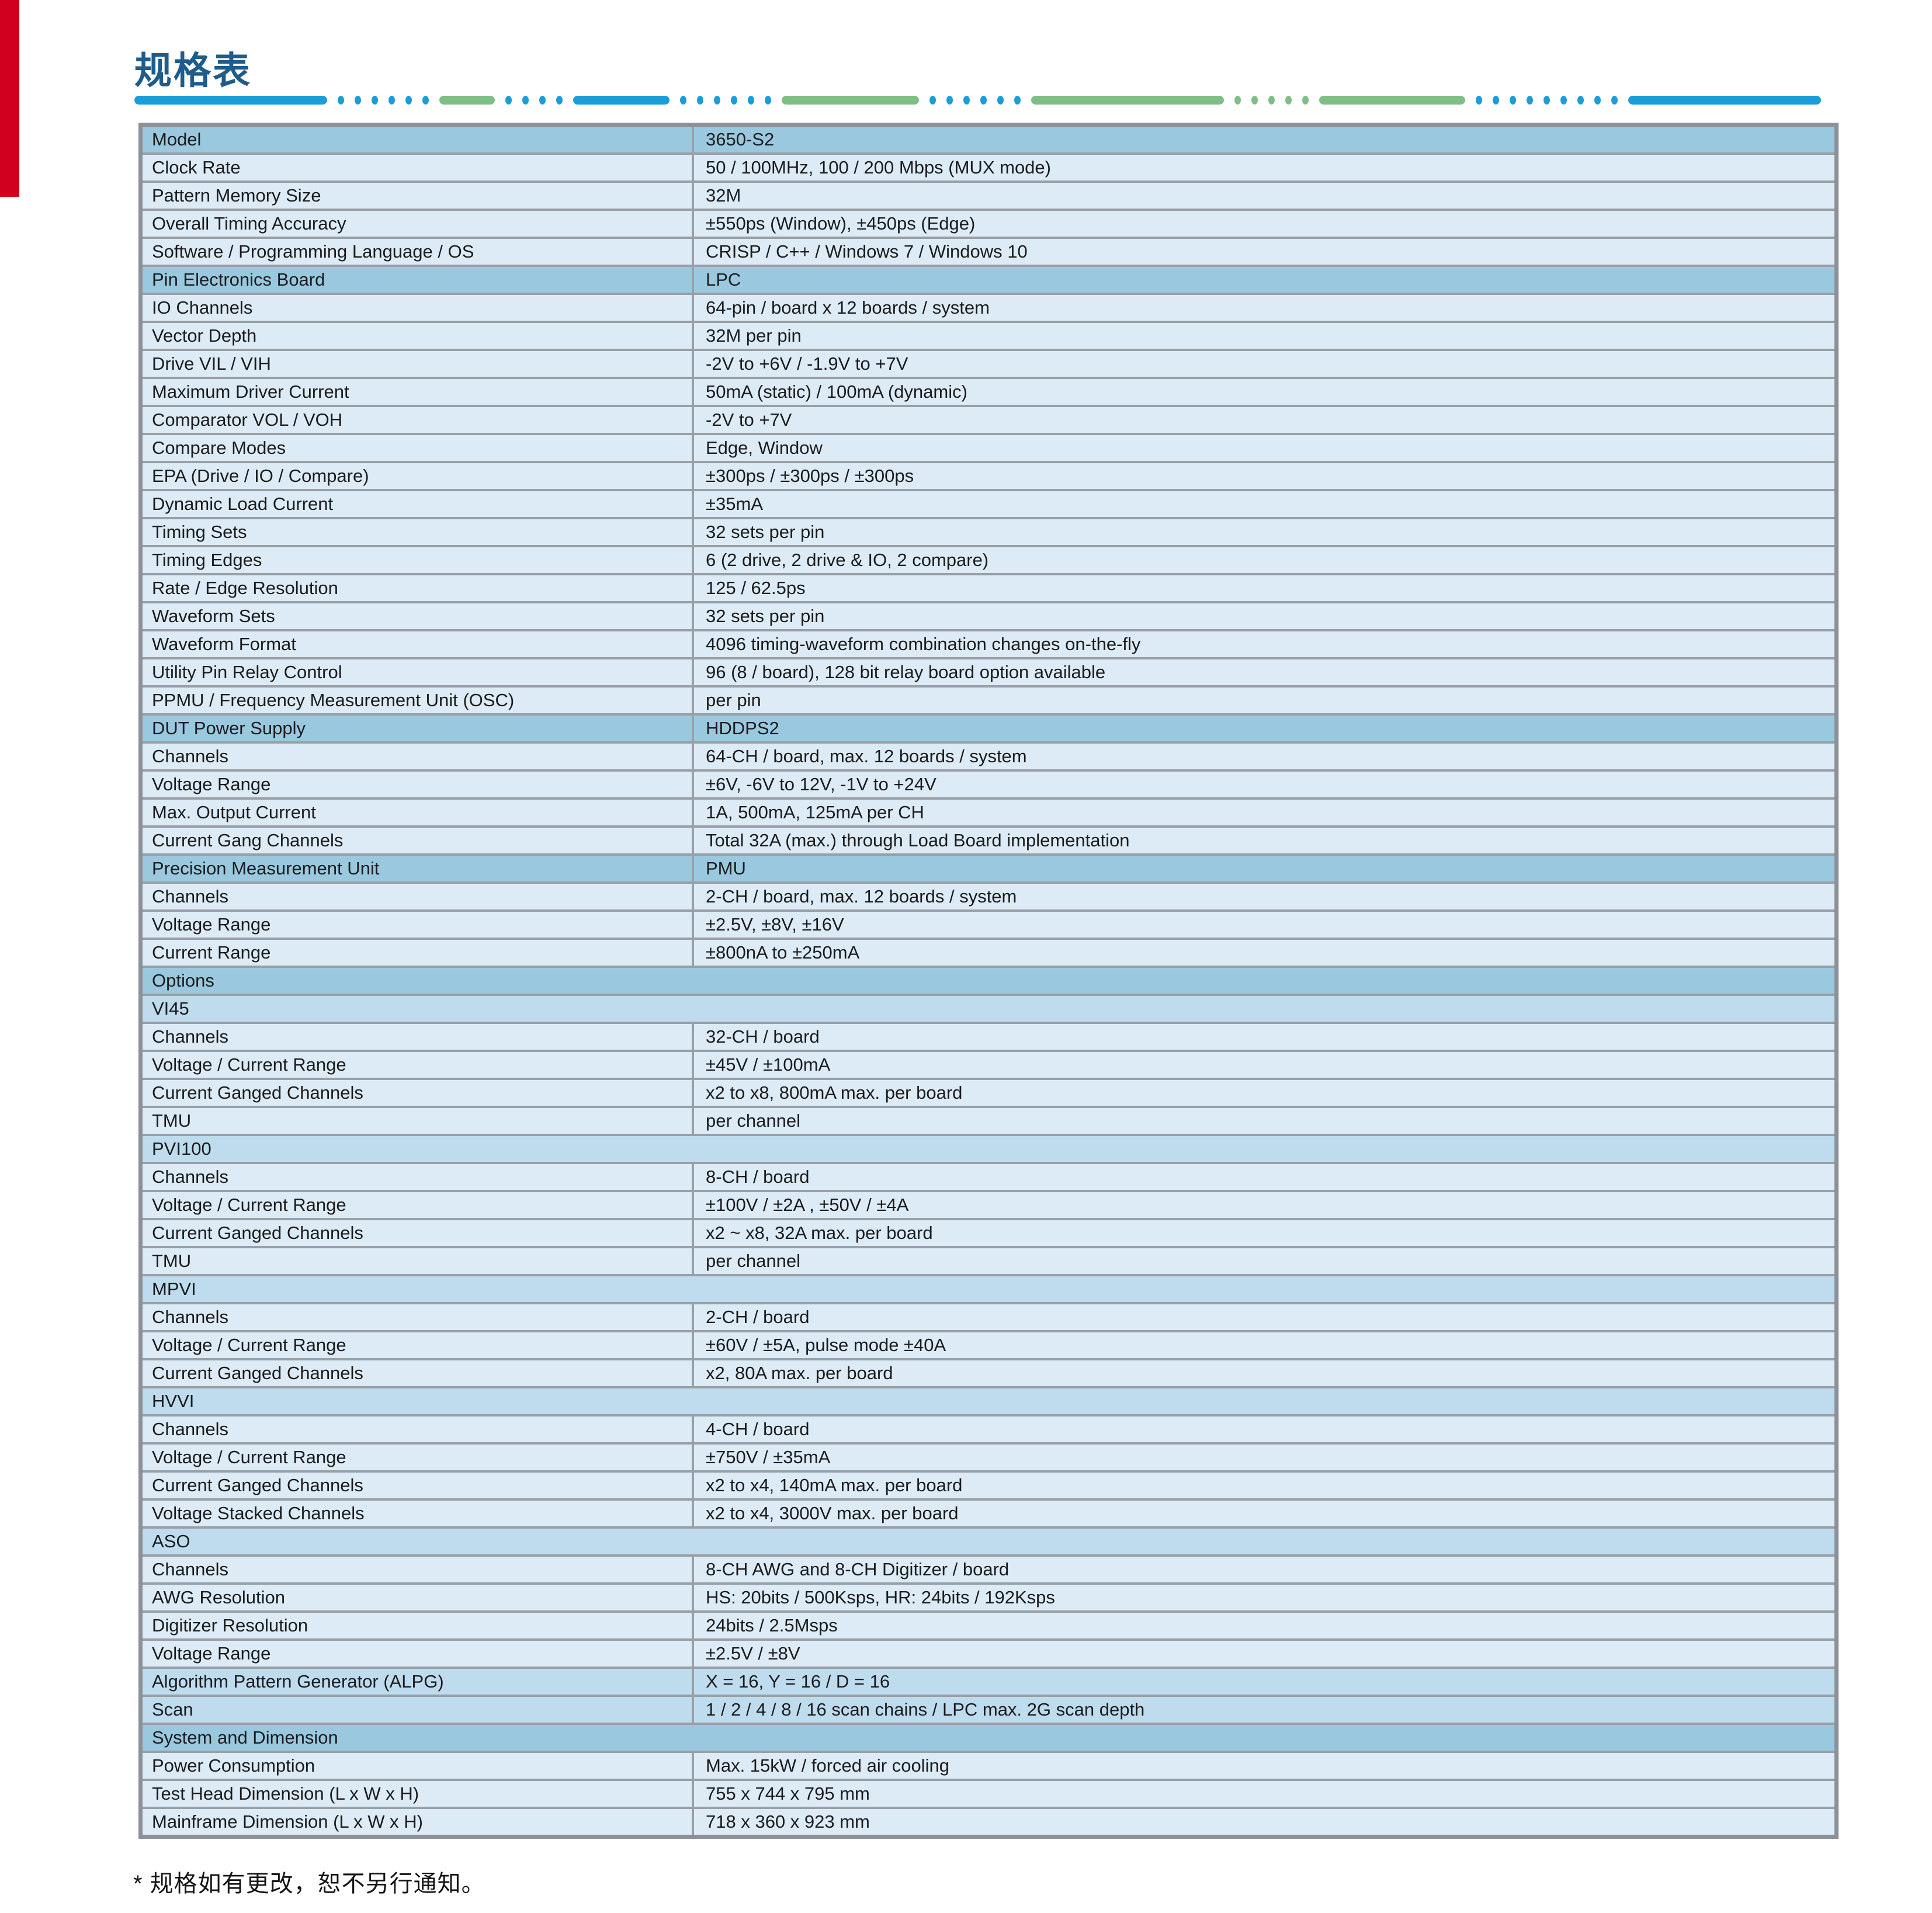 The height and width of the screenshot is (1913, 1932). What do you see at coordinates (788, 1794) in the screenshot?
I see `row-value: 755 x 744 x 795 mm` at bounding box center [788, 1794].